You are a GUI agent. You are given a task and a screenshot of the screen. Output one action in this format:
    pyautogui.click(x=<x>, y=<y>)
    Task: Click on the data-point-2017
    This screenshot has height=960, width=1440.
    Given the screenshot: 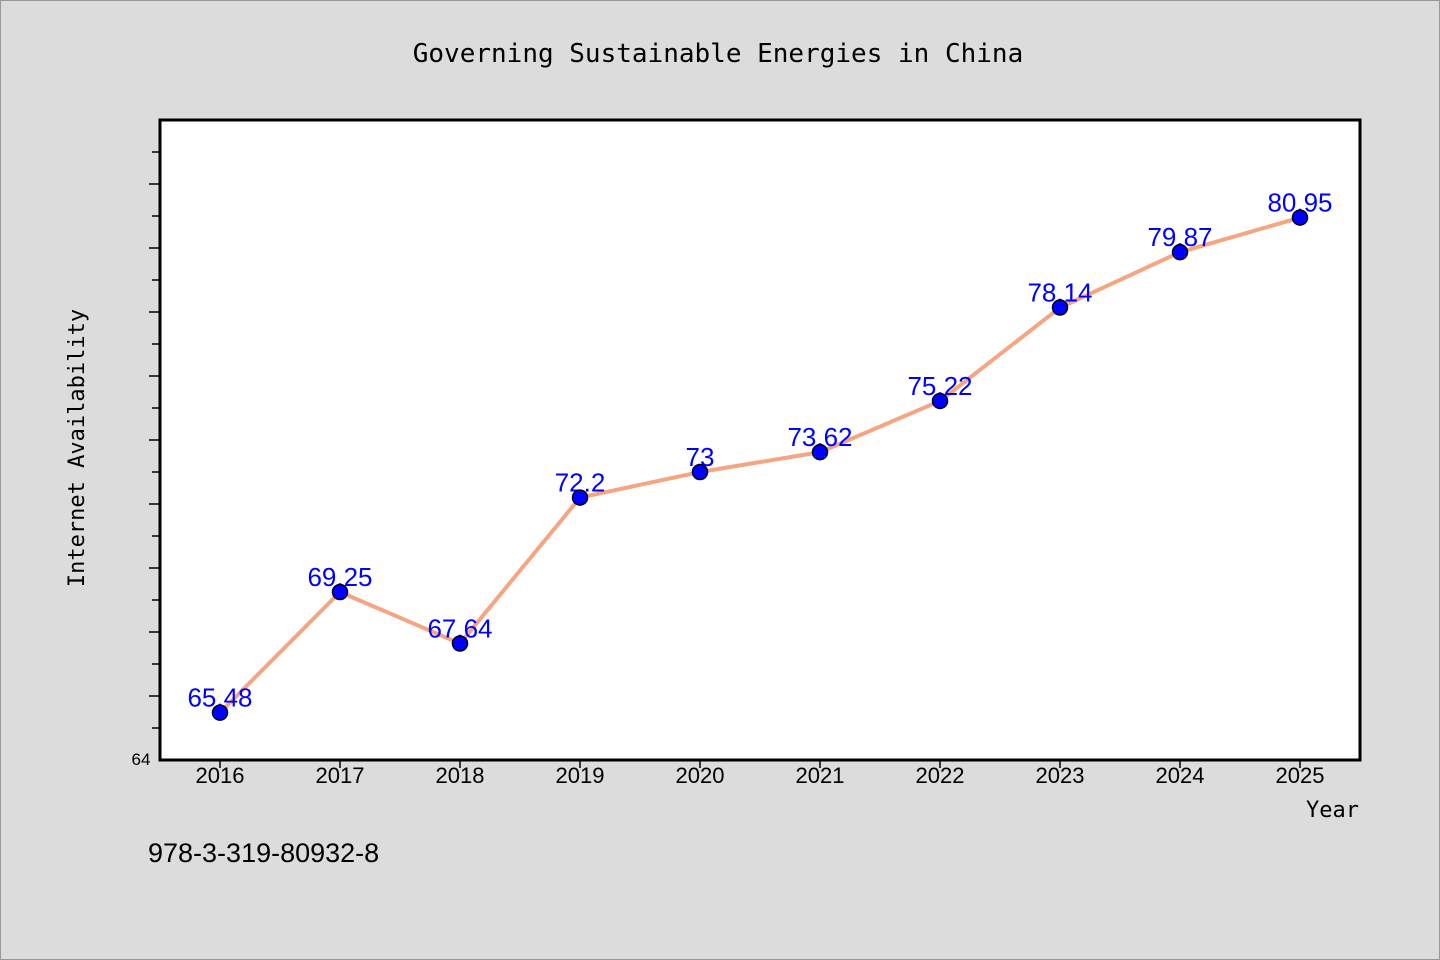 What is the action you would take?
    pyautogui.click(x=340, y=592)
    